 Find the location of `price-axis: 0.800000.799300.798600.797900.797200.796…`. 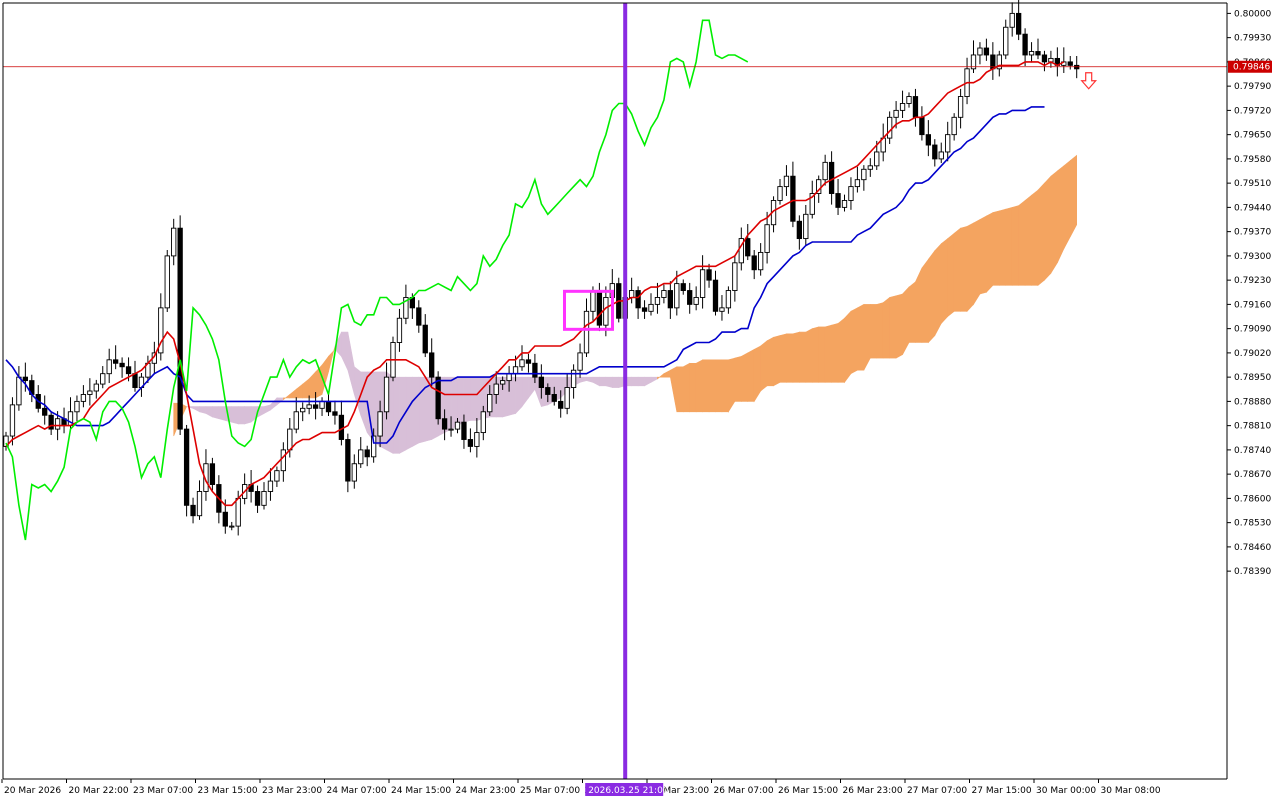

price-axis: 0.800000.799300.798600.797900.797200.796… is located at coordinates (1249, 391).